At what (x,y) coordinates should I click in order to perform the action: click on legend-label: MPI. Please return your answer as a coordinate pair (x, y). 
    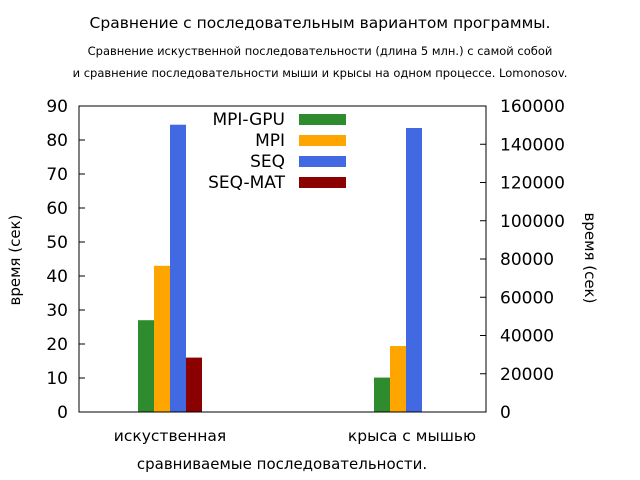
    Looking at the image, I should click on (270, 141).